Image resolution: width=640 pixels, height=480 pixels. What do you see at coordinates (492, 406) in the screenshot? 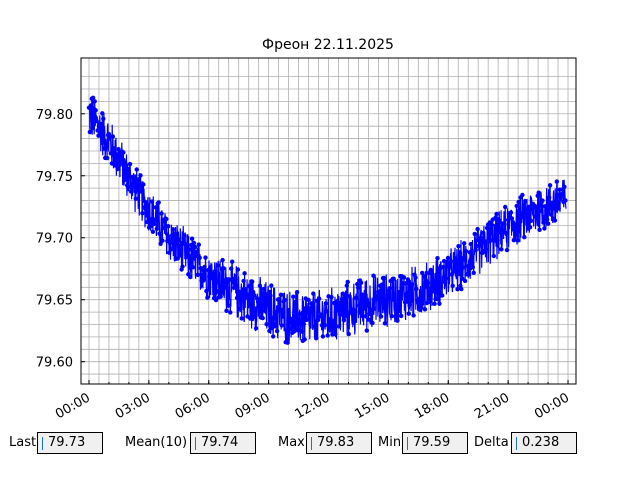
I see `x-tick-label: 21:00` at bounding box center [492, 406].